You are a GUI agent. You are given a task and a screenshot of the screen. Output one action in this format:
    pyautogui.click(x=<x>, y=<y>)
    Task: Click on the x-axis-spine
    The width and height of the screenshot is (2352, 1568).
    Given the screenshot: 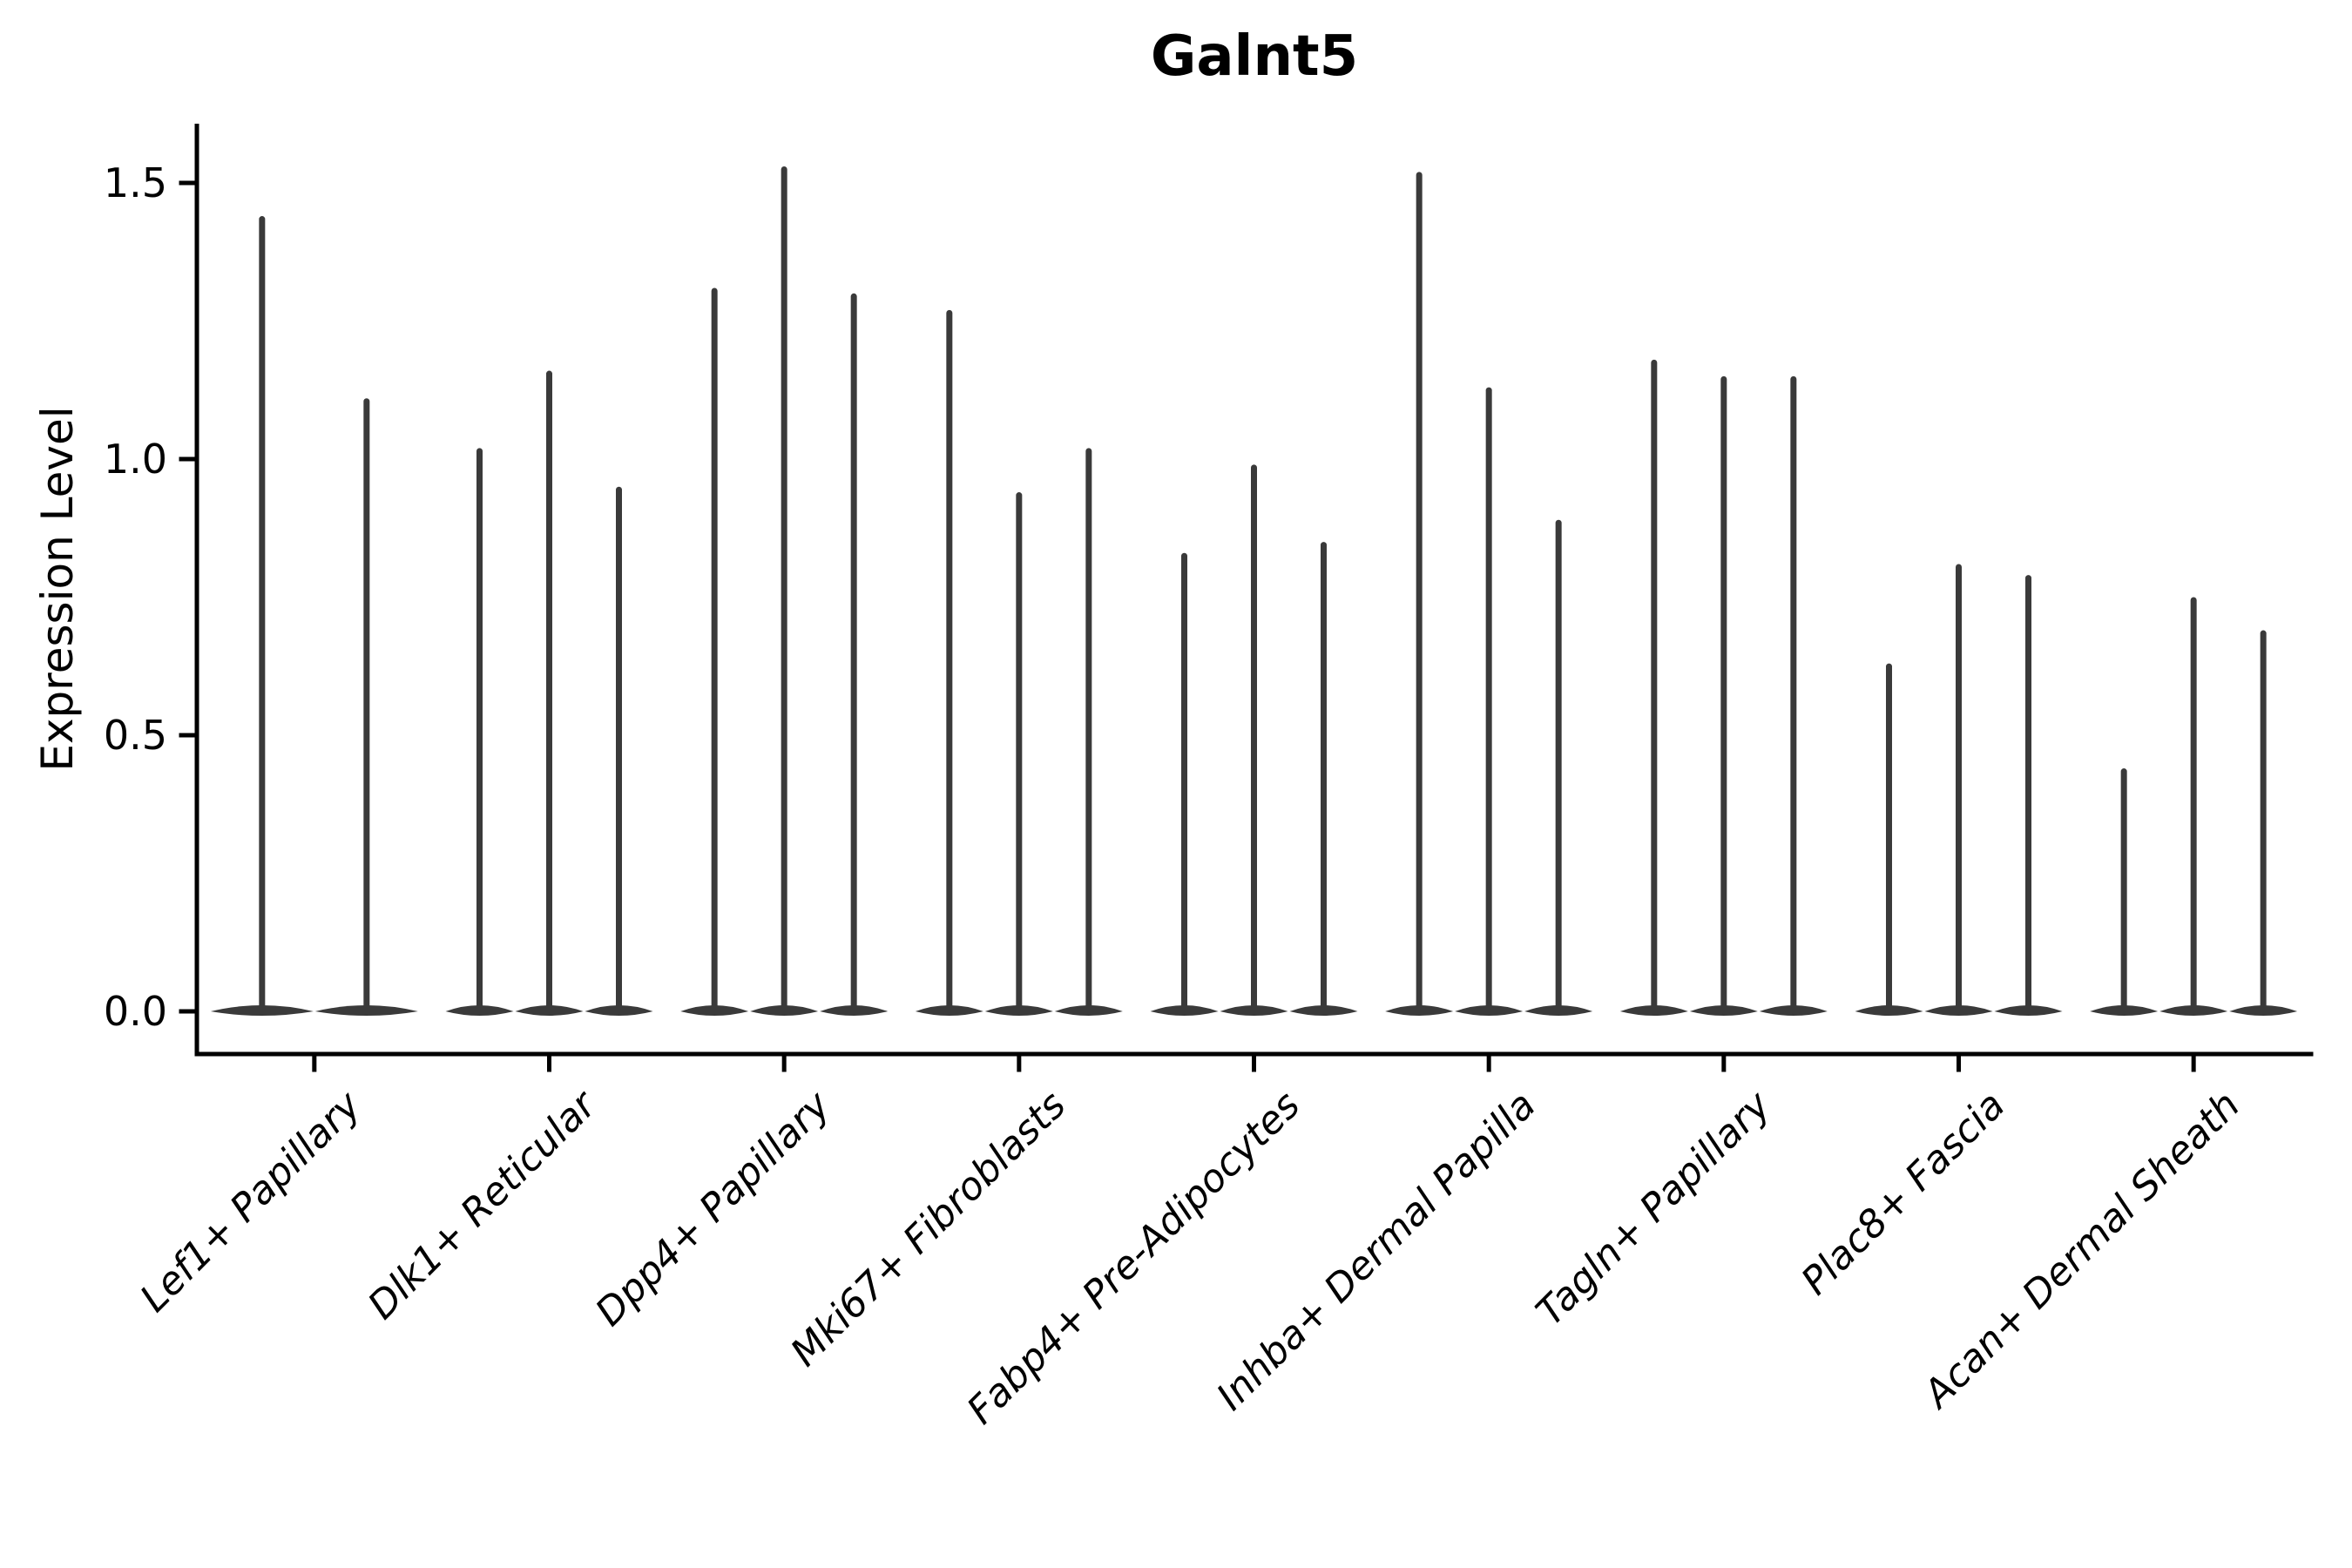 What is the action you would take?
    pyautogui.click(x=1254, y=1054)
    